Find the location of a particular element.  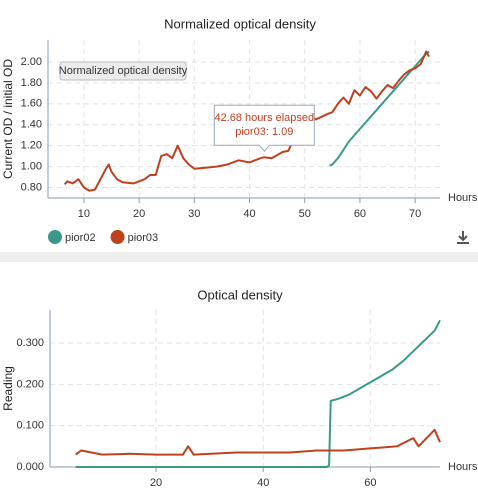

y-tick-label: 1.80 is located at coordinates (31, 83).